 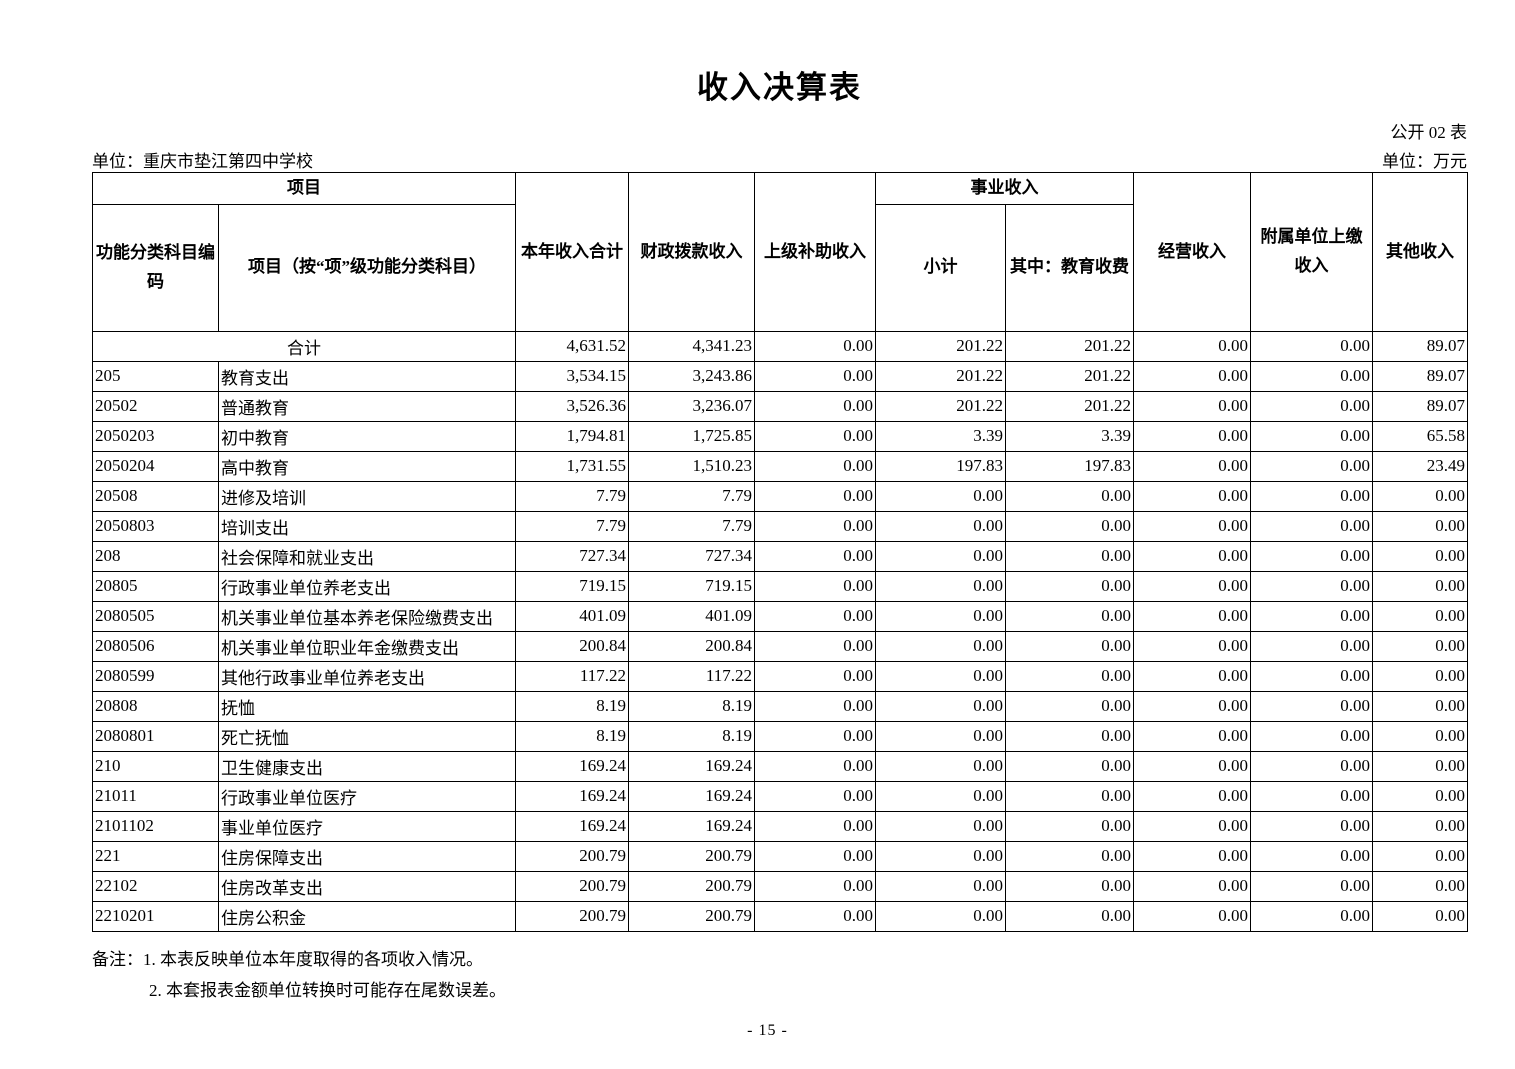 I want to click on cell-project-name: 行政事业单位养老支出, so click(x=367, y=586).